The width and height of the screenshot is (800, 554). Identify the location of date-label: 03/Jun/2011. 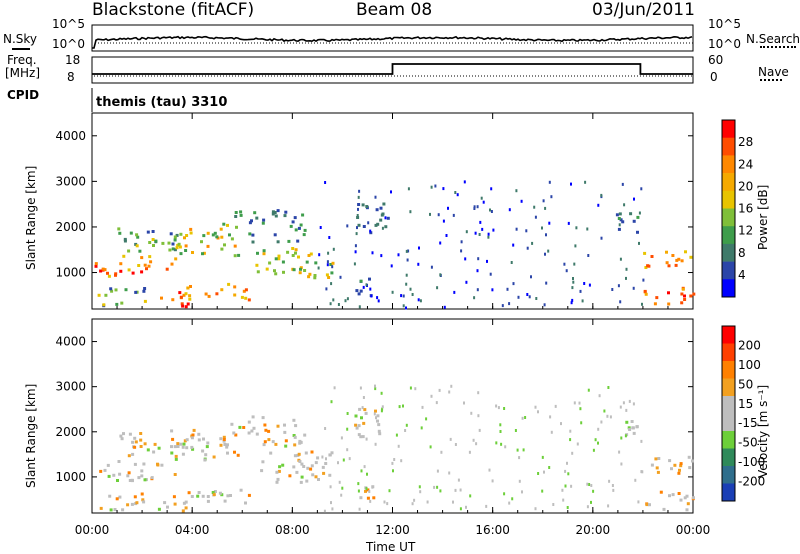
(643, 10).